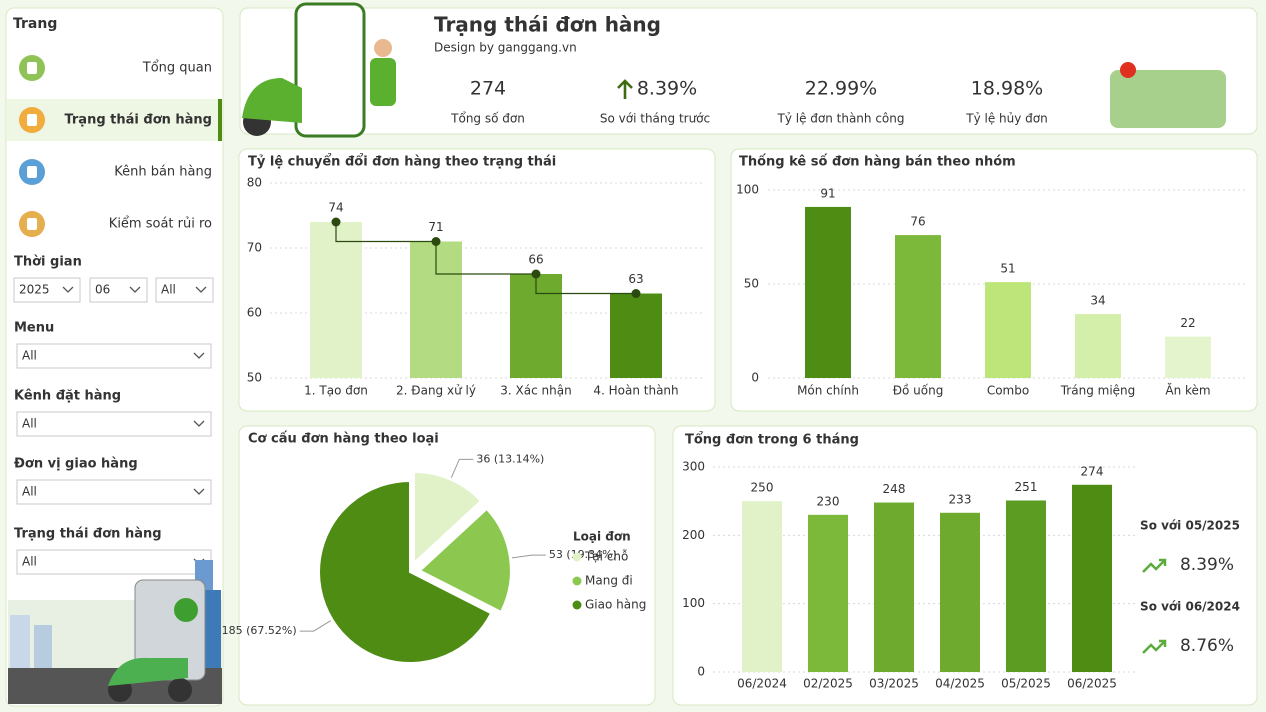 This screenshot has height=712, width=1266. Describe the element at coordinates (254, 378) in the screenshot. I see `y-tick-label: 50` at that location.